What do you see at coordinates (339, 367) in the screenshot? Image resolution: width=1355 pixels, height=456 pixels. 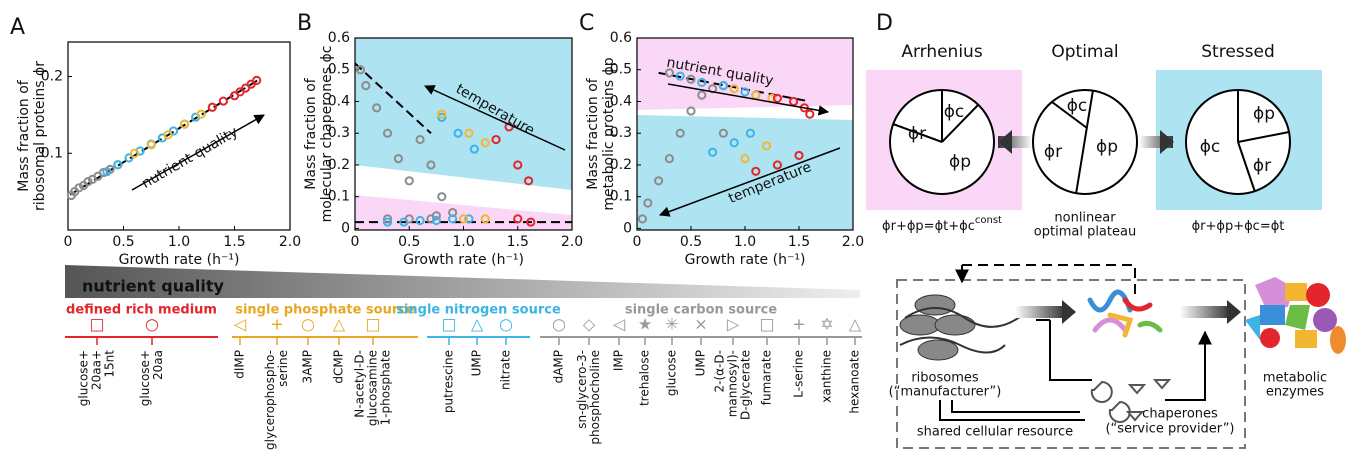 I see `legend-label: dCMP` at bounding box center [339, 367].